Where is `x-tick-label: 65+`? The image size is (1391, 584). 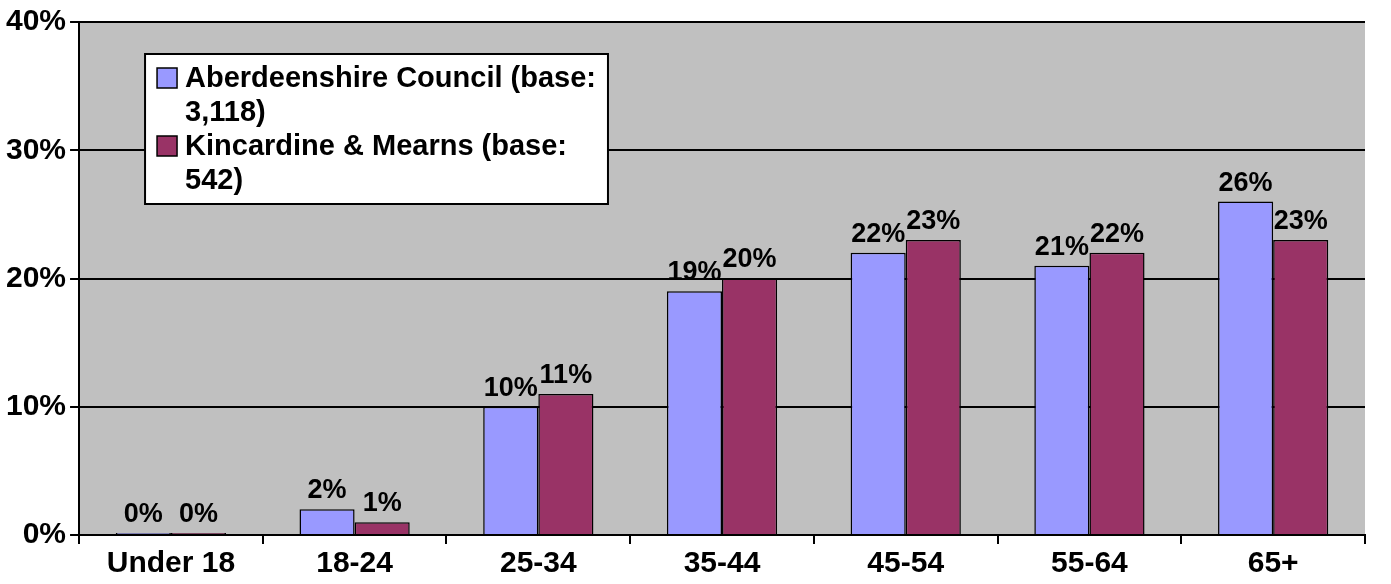 x-tick-label: 65+ is located at coordinates (1273, 562).